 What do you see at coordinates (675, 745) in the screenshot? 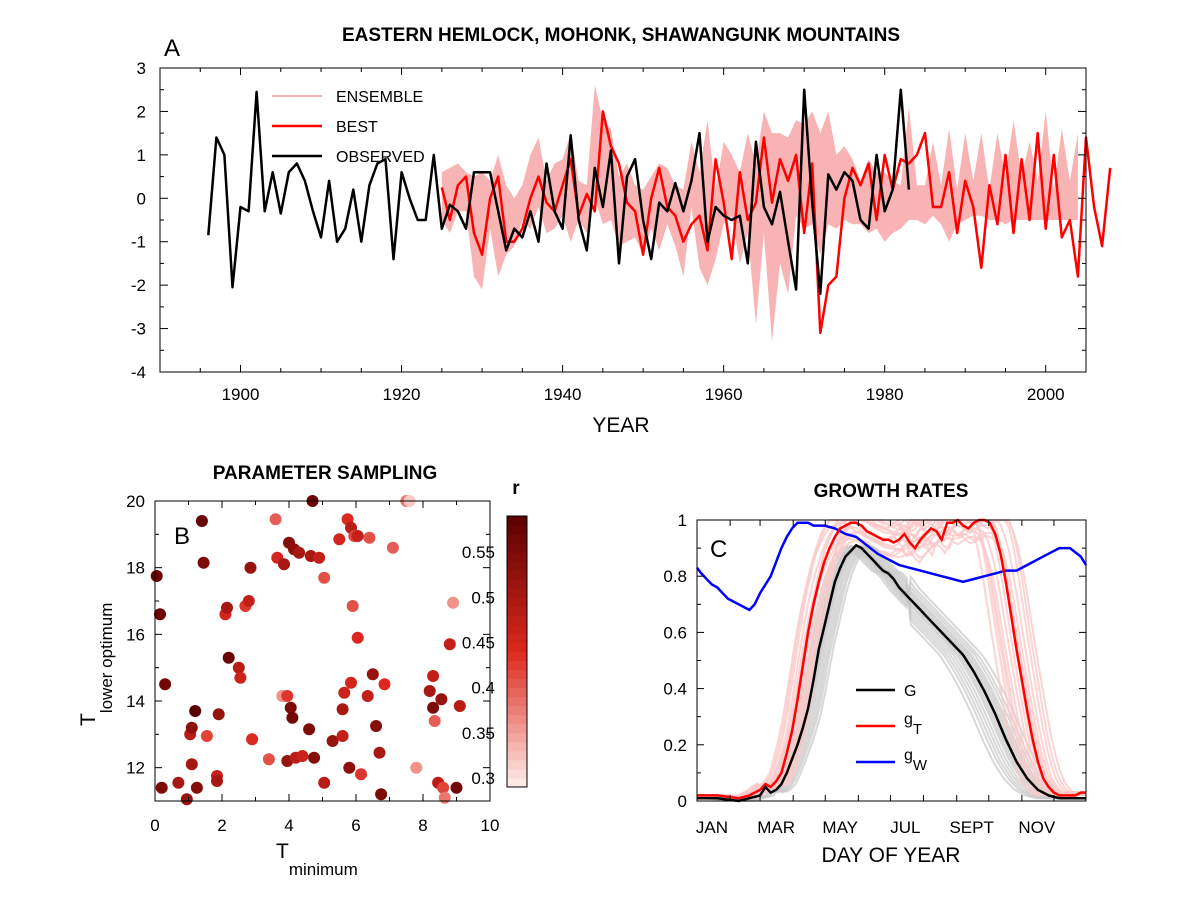
I see `y-tick-label: 0.2` at bounding box center [675, 745].